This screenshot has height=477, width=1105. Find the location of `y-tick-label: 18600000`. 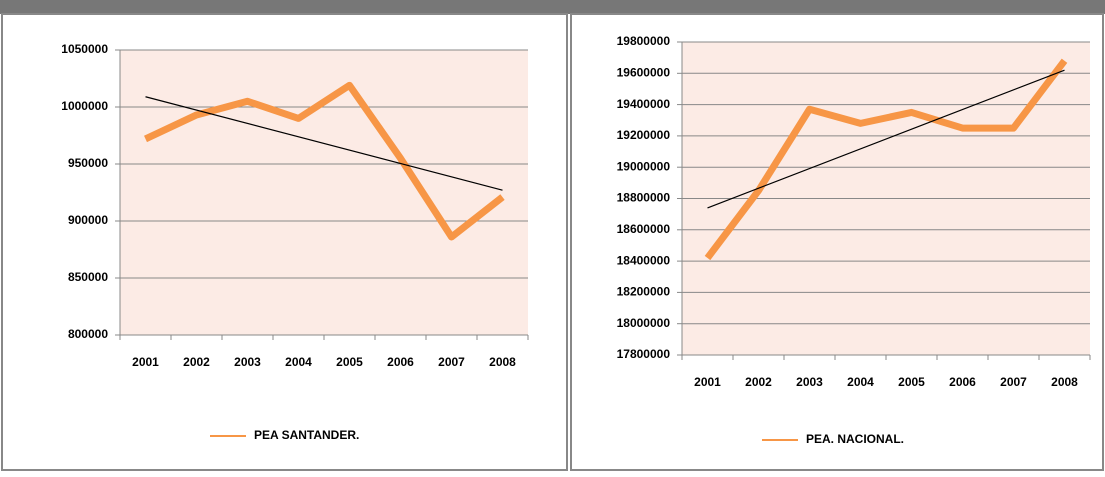

y-tick-label: 18600000 is located at coordinates (644, 229).